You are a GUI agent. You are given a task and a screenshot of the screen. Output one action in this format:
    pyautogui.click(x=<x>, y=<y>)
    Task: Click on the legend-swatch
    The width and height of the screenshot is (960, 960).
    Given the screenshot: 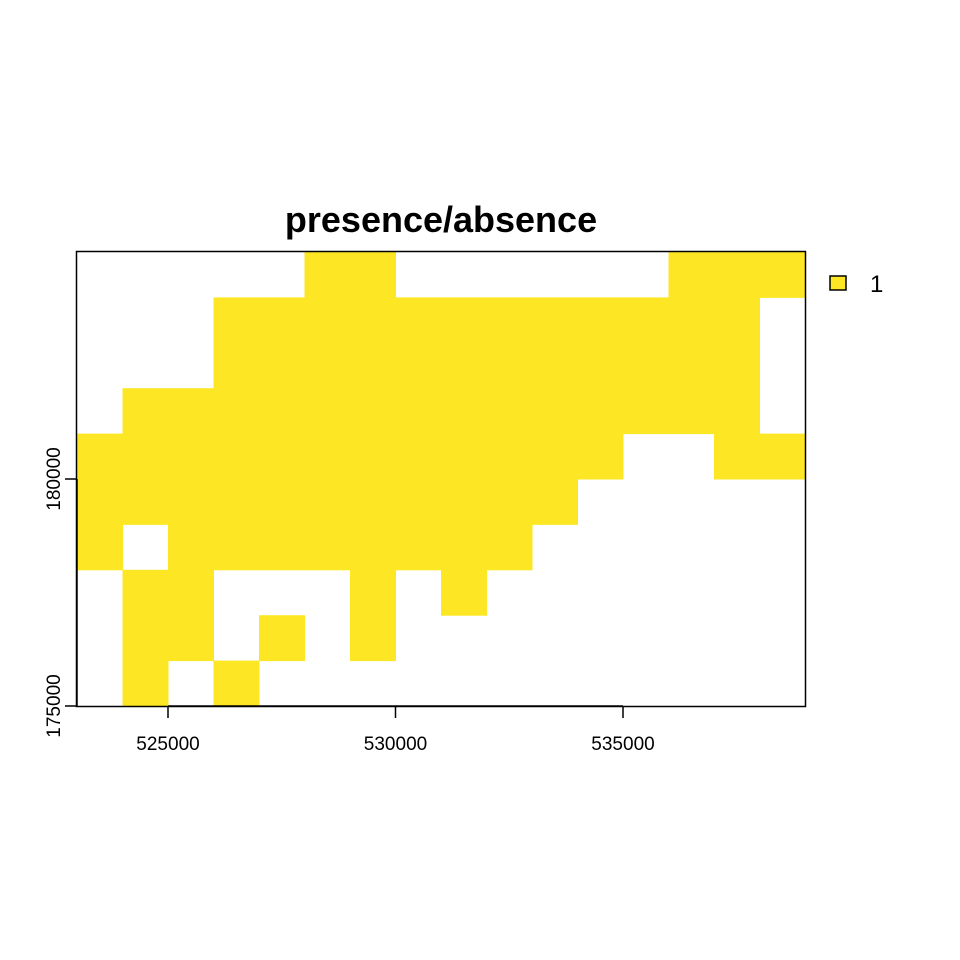 What is the action you would take?
    pyautogui.click(x=838, y=283)
    